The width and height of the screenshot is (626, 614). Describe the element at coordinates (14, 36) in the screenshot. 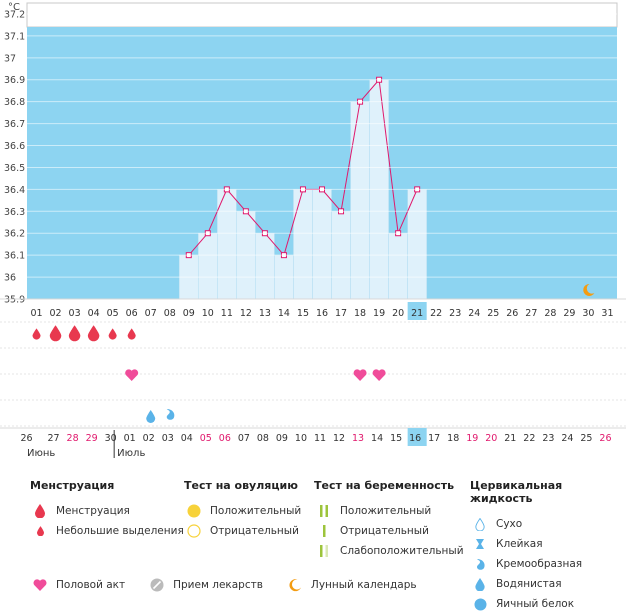

I see `y-tick-label: 37.1` at that location.